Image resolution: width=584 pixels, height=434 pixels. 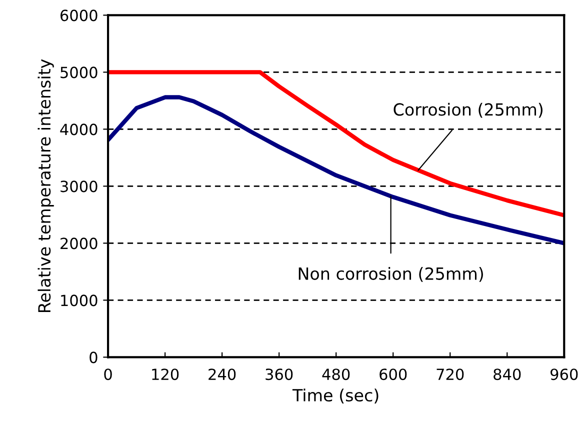 What do you see at coordinates (335, 396) in the screenshot?
I see `x-axis-title: Time (sec)` at bounding box center [335, 396].